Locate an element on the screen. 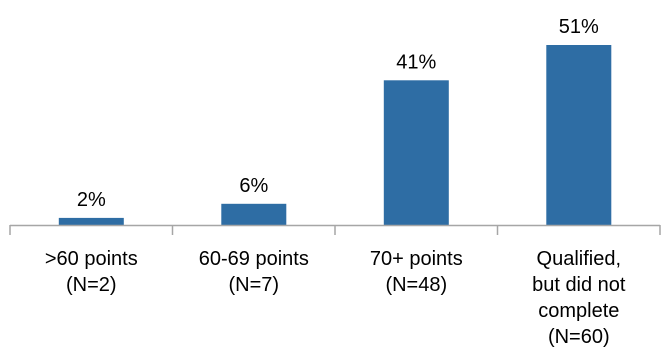 The image size is (667, 362). data-label-2: 6% is located at coordinates (253, 186).